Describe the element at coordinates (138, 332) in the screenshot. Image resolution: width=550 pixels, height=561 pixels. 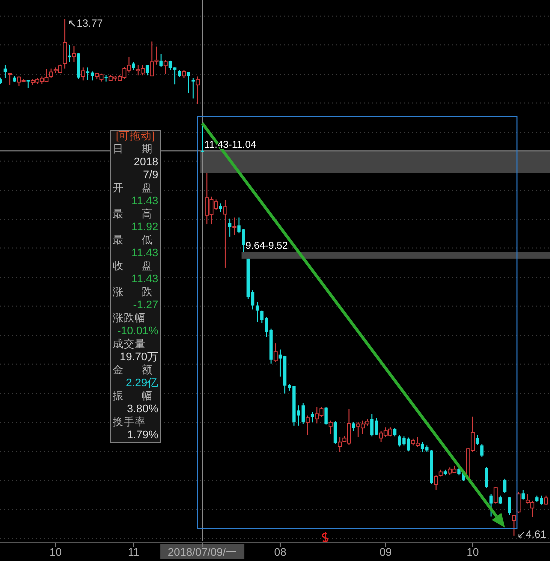
I see `annotation: -10.01%` at that location.